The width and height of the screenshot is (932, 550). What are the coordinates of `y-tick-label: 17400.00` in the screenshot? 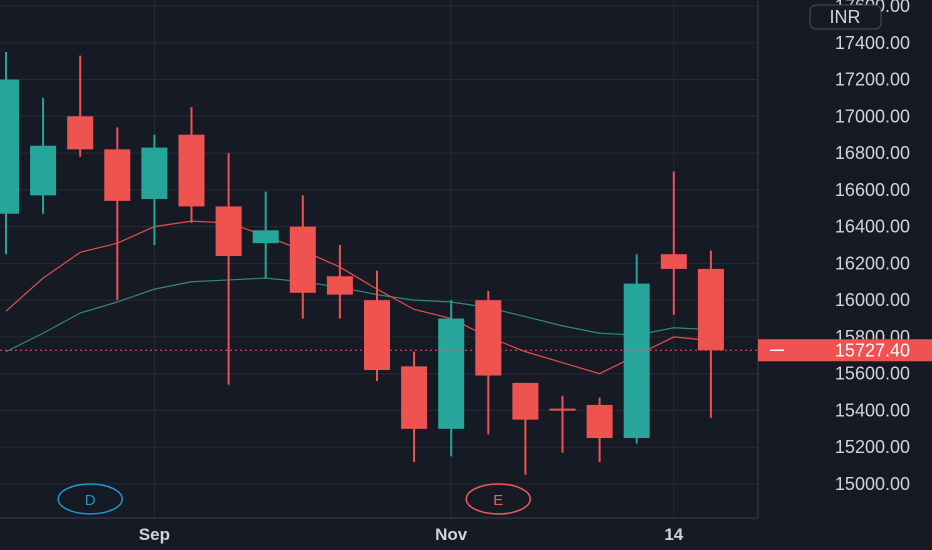 It's located at (872, 43).